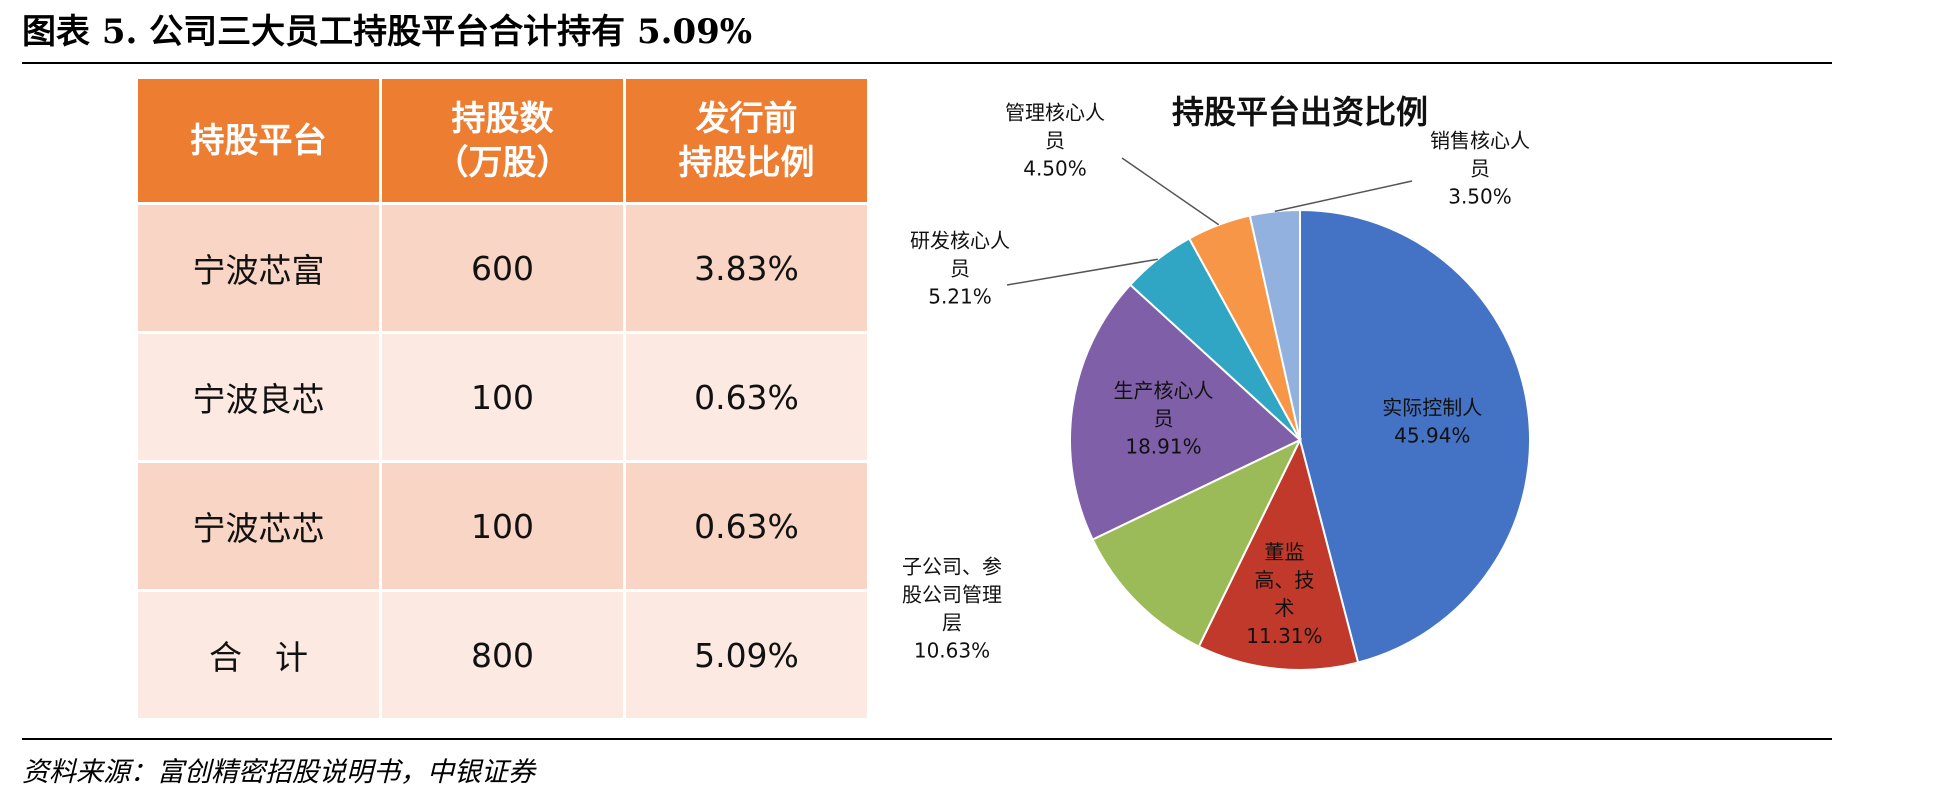 The width and height of the screenshot is (1948, 795). What do you see at coordinates (746, 655) in the screenshot?
I see `cell-ratio: 5.09%` at bounding box center [746, 655].